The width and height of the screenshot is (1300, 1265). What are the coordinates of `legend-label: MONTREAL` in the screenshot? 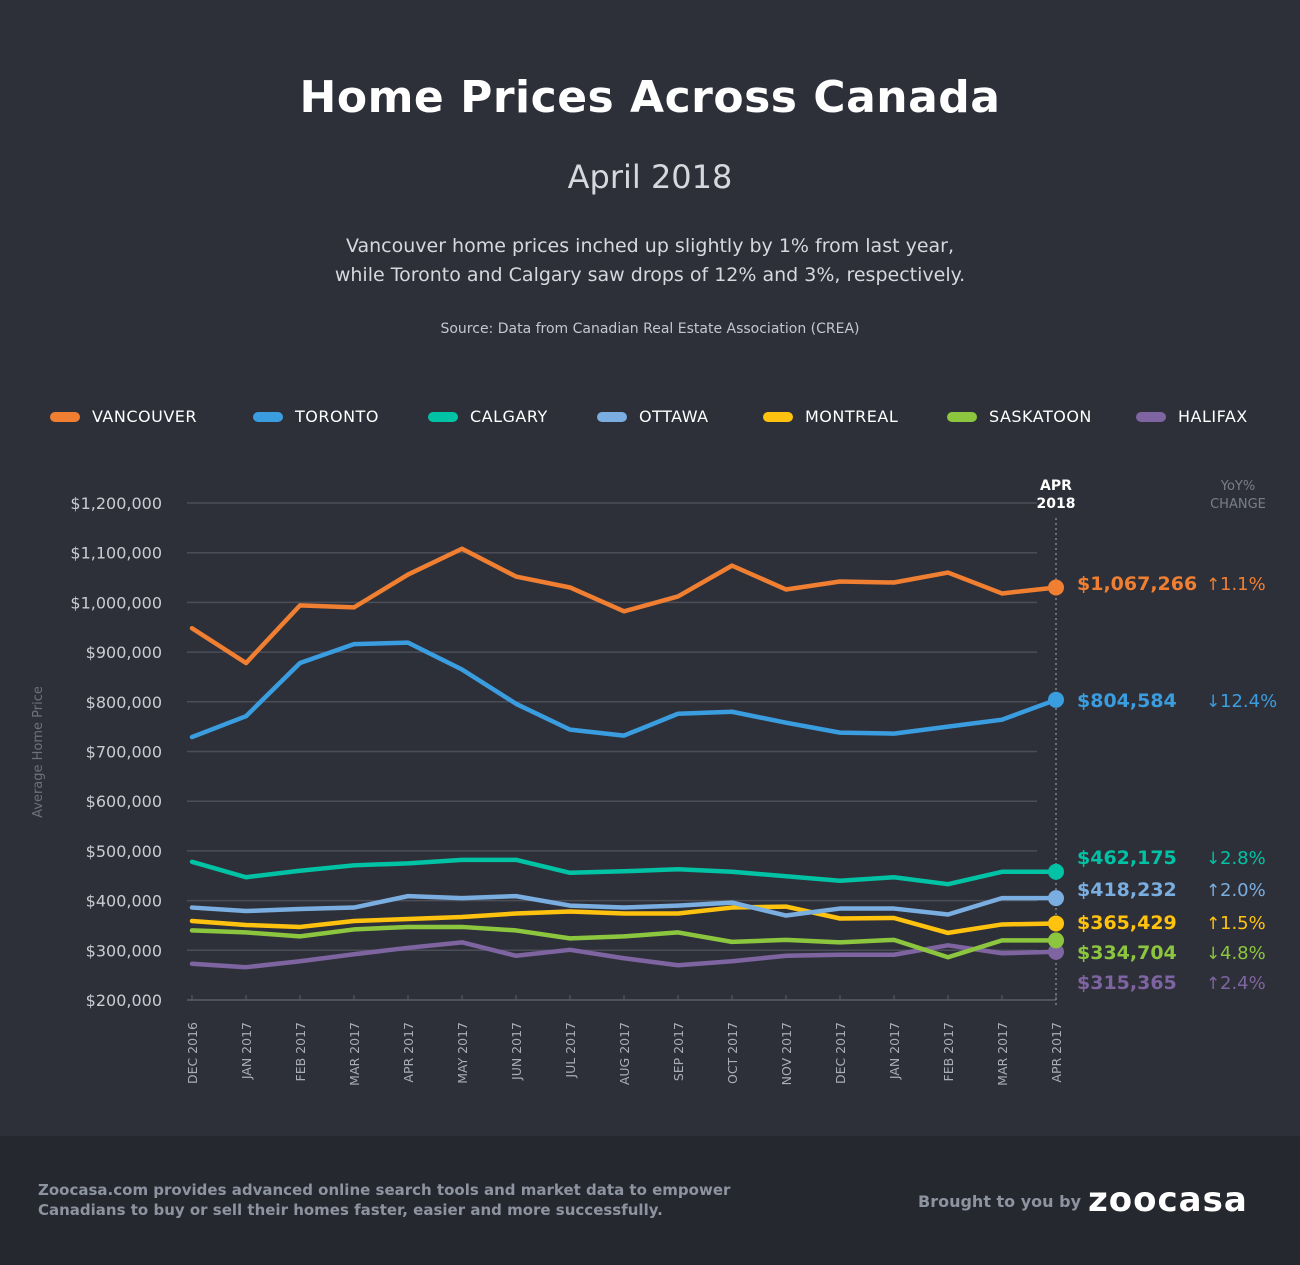 It's located at (852, 416).